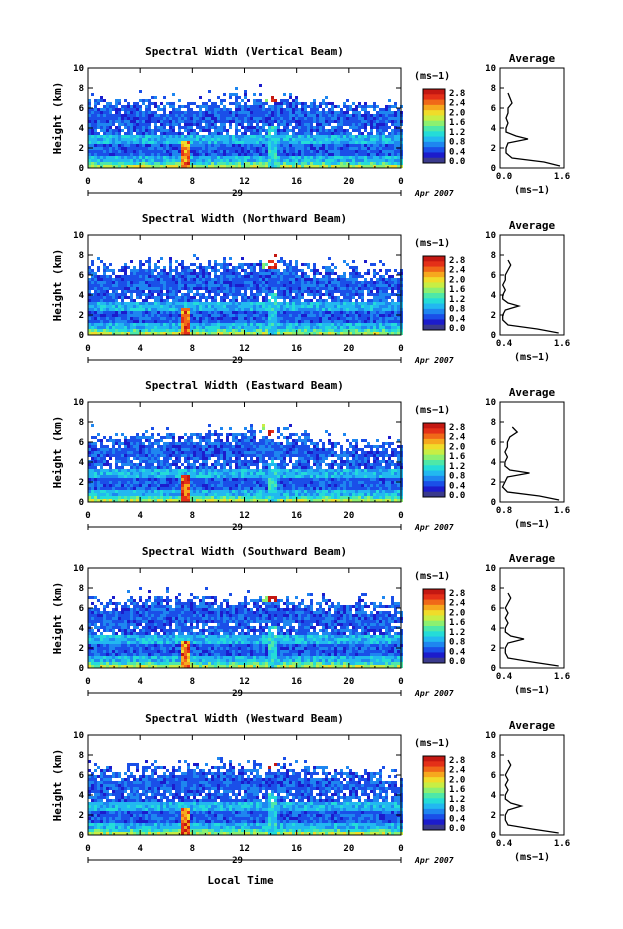  I want to click on avg-y-tick-label: 10, so click(490, 236).